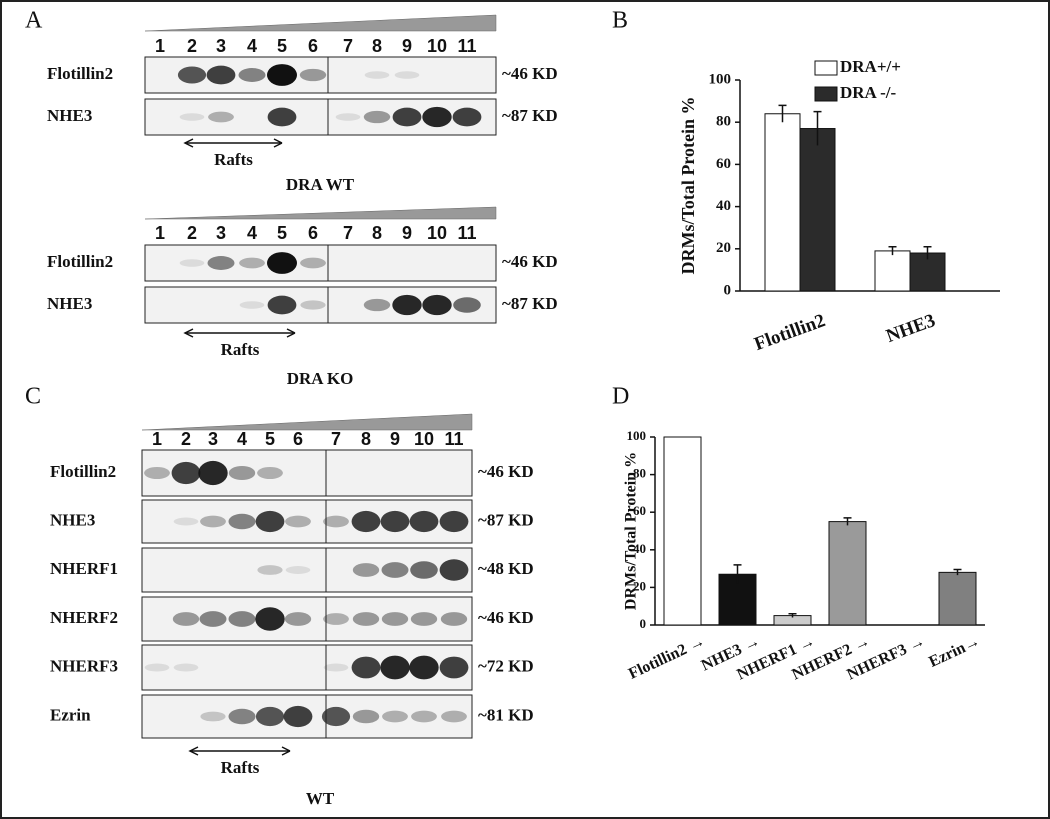 The height and width of the screenshot is (819, 1050). What do you see at coordinates (320, 378) in the screenshot?
I see `blot-caption: DRA KO` at bounding box center [320, 378].